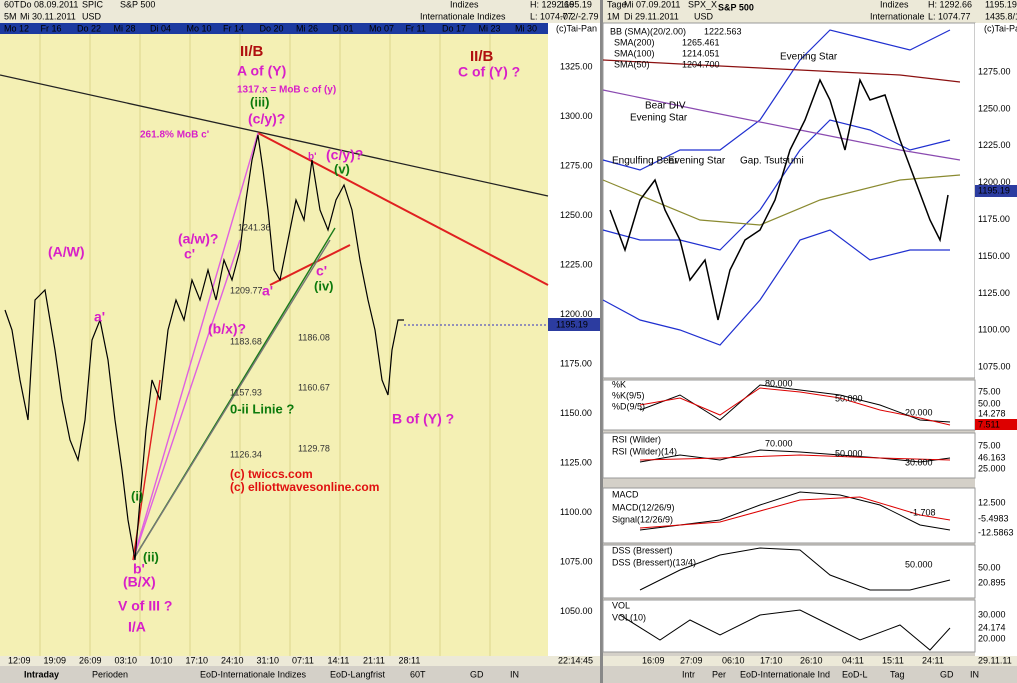 The width and height of the screenshot is (1017, 683). Describe the element at coordinates (423, 419) in the screenshot. I see `label: B of (Y) ?` at that location.